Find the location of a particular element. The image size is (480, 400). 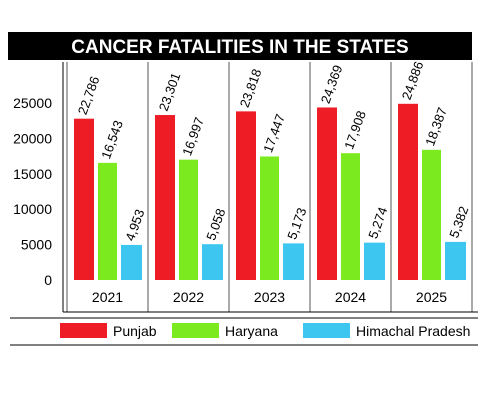

x-axis-categories: 2021 2022 2023 2024 2025 is located at coordinates (269, 297).